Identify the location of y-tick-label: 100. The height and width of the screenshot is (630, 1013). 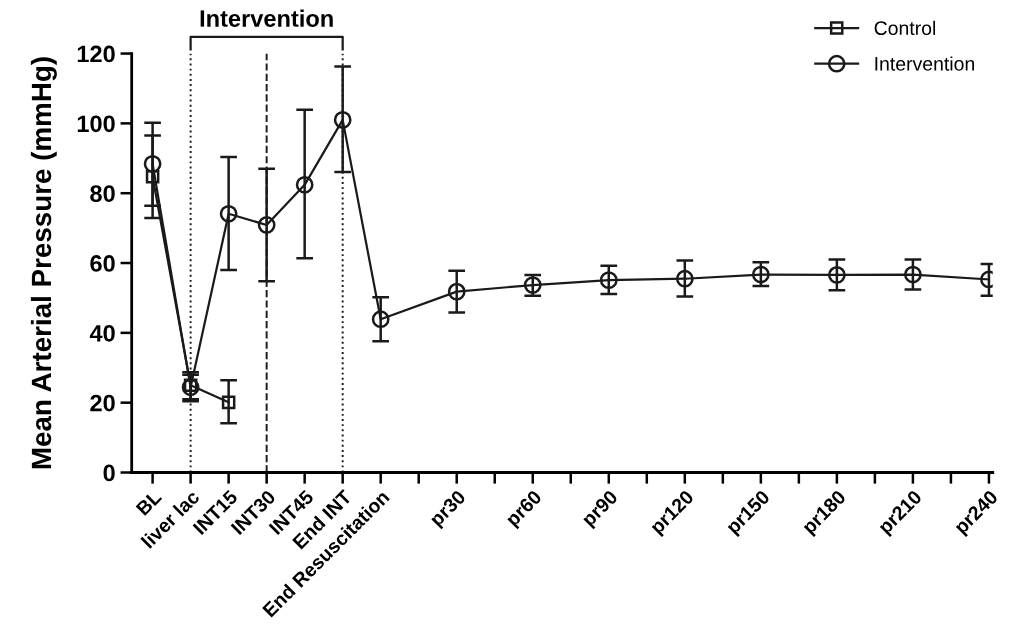
(96, 124).